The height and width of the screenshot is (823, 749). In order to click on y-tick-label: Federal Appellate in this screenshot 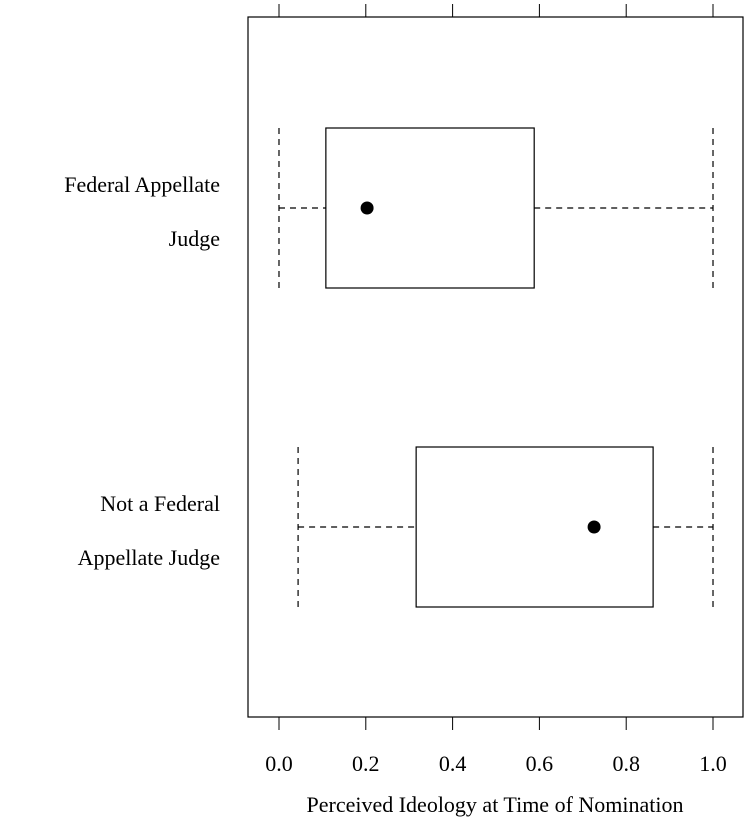, I will do `click(142, 184)`.